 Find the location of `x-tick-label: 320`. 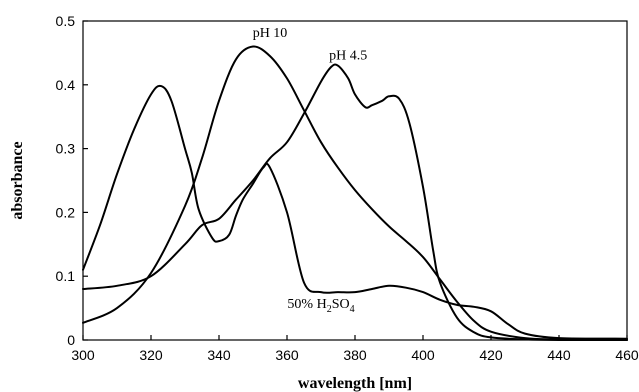

x-tick-label: 320 is located at coordinates (151, 355).